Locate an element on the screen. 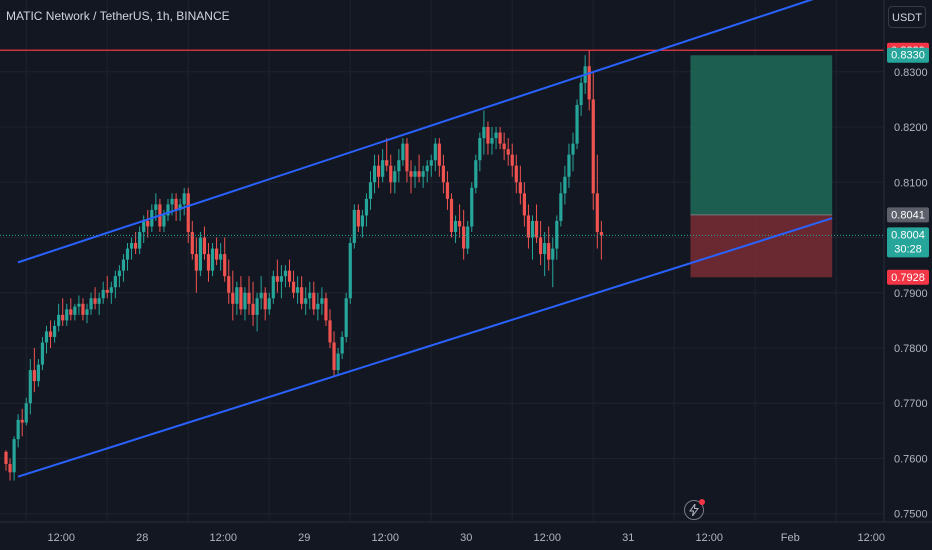 This screenshot has width=932, height=550. target-zone is located at coordinates (761, 135).